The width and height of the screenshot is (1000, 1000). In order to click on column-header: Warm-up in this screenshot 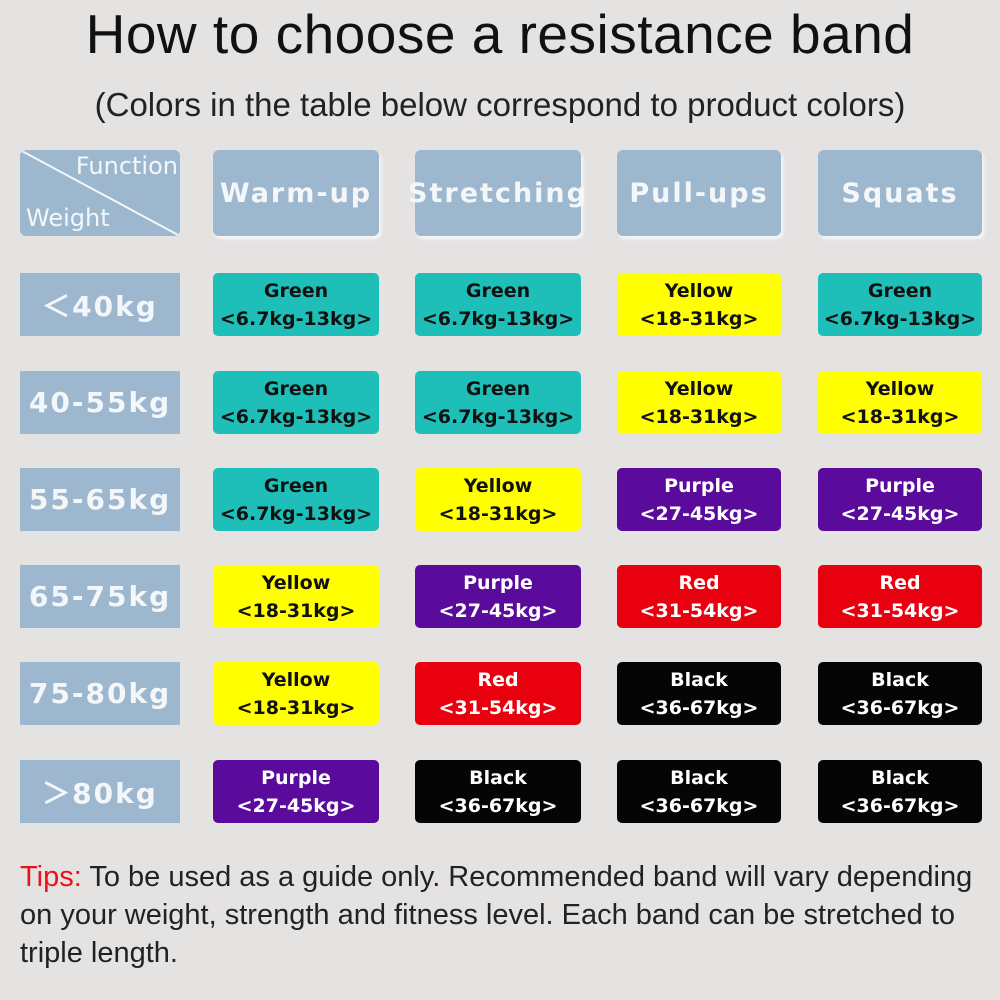, I will do `click(296, 193)`.